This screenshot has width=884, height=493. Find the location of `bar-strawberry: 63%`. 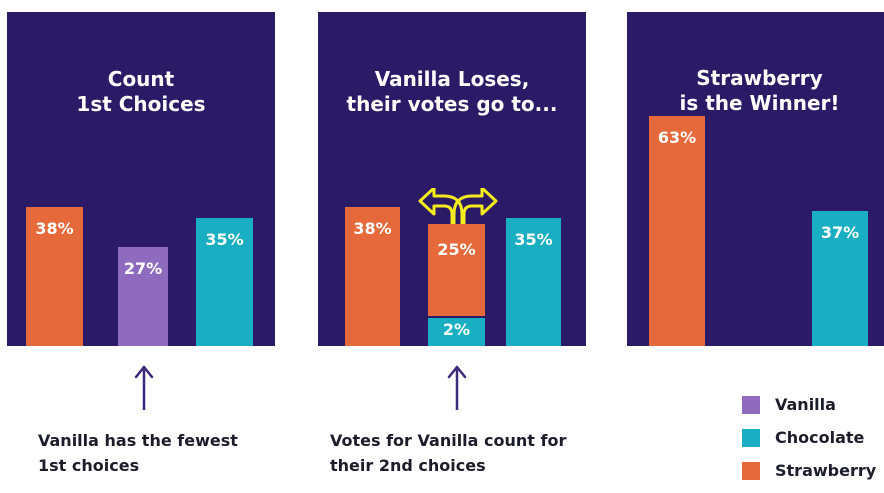

bar-strawberry: 63% is located at coordinates (677, 231).